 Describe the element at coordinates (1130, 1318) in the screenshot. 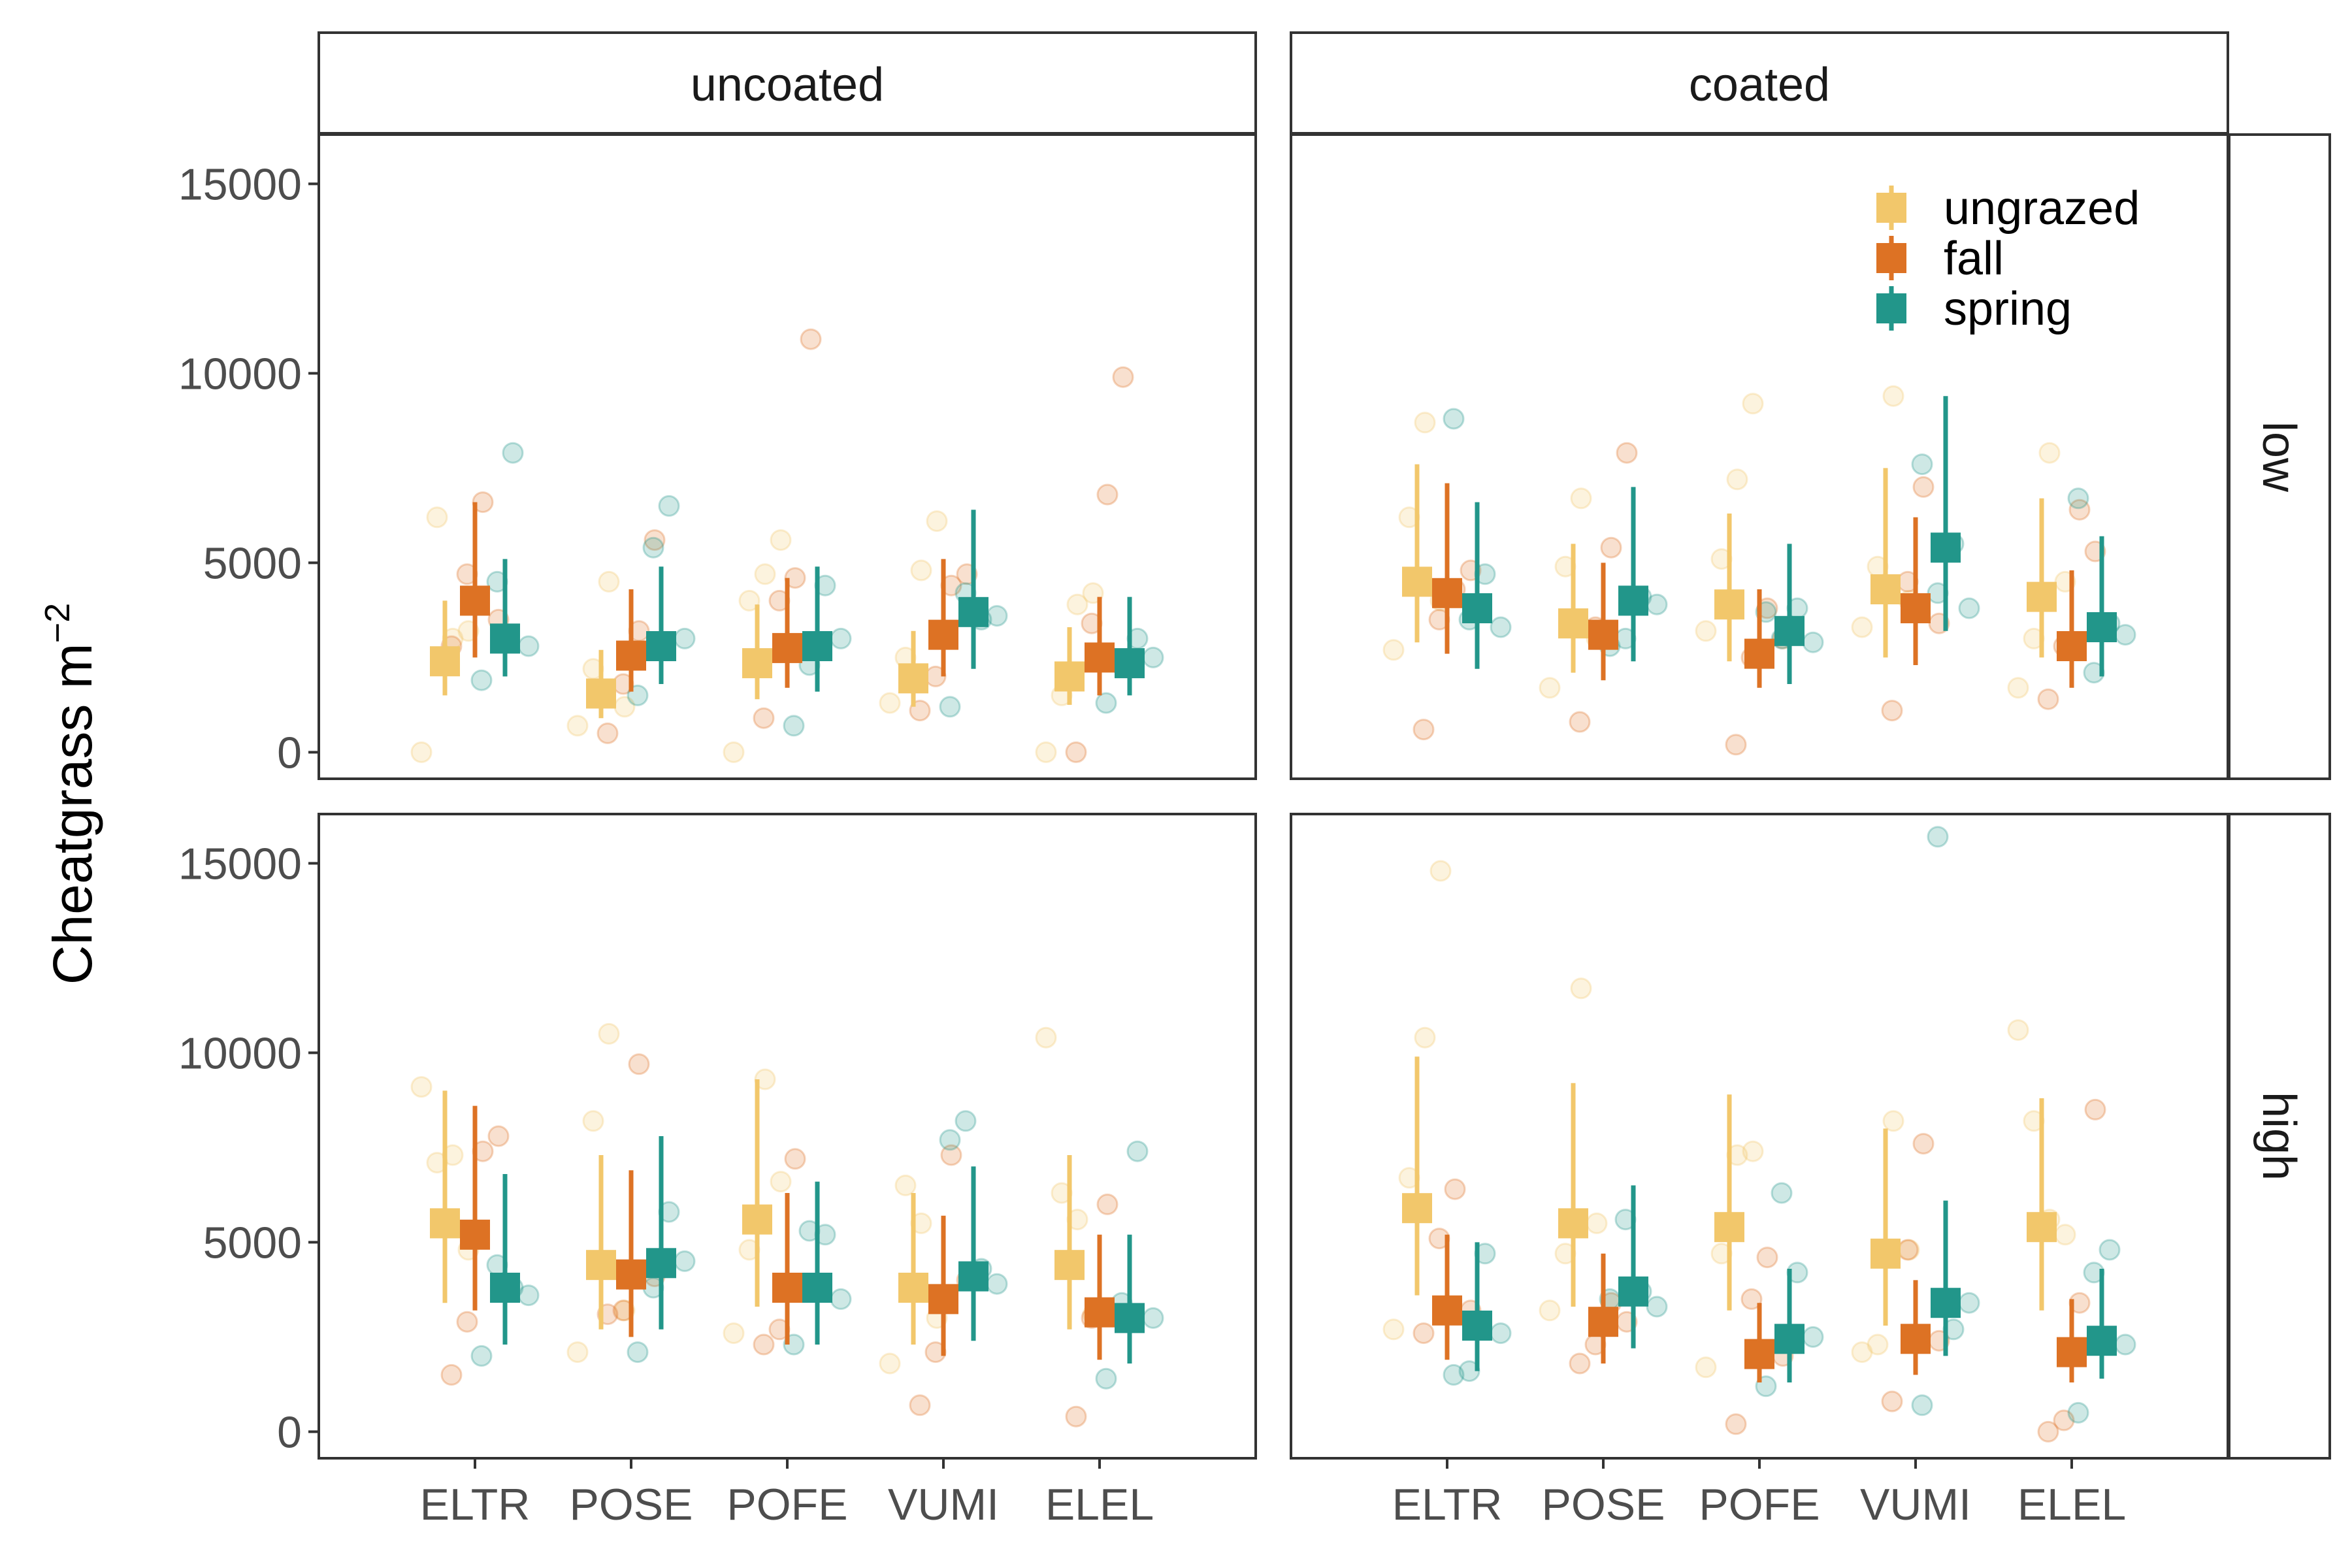

I see `mean-uncoated-high-spring-elel` at that location.